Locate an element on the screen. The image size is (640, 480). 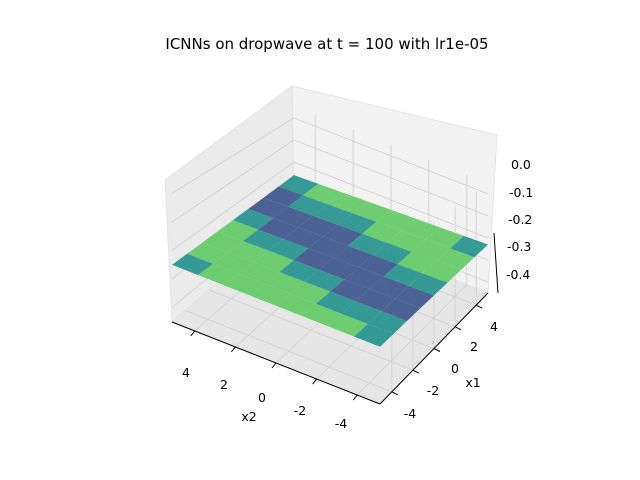
z-tick-label: -0.2 is located at coordinates (520, 219).